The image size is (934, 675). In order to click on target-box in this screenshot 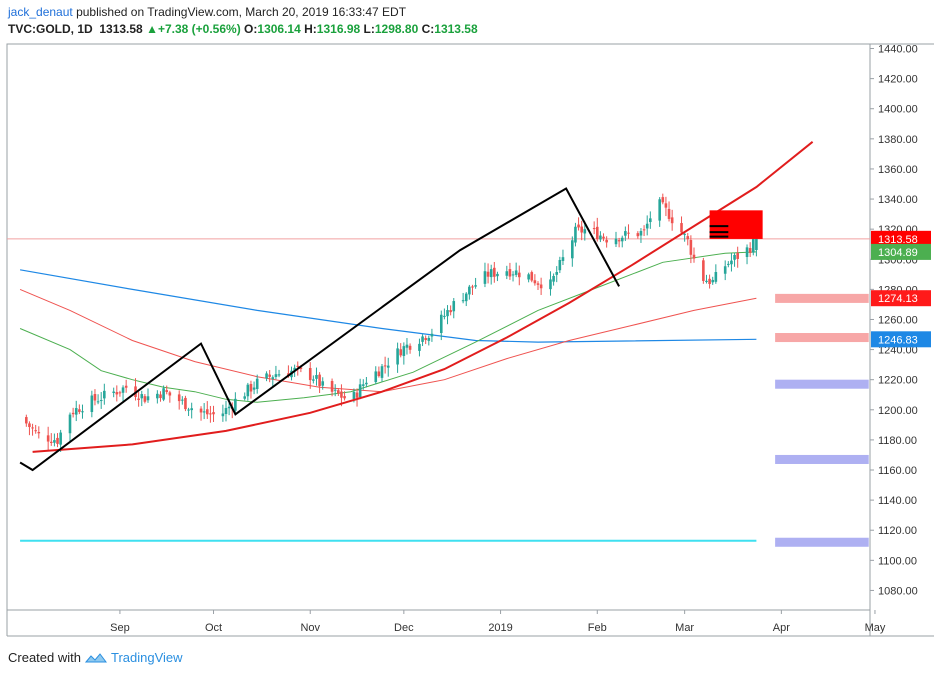, I will do `click(736, 224)`.